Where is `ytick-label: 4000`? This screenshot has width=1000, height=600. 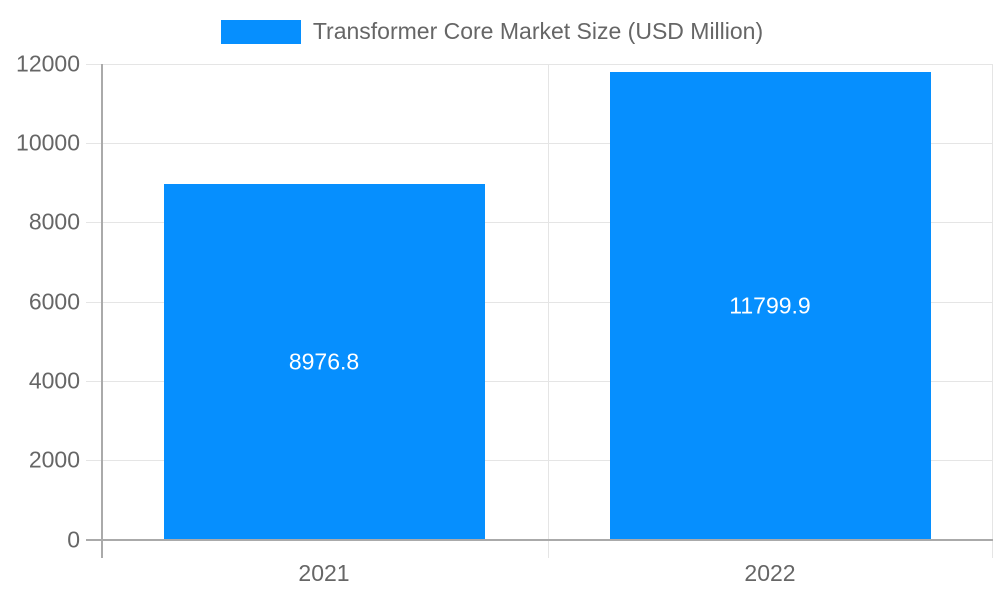
ytick-label: 4000 is located at coordinates (54, 380).